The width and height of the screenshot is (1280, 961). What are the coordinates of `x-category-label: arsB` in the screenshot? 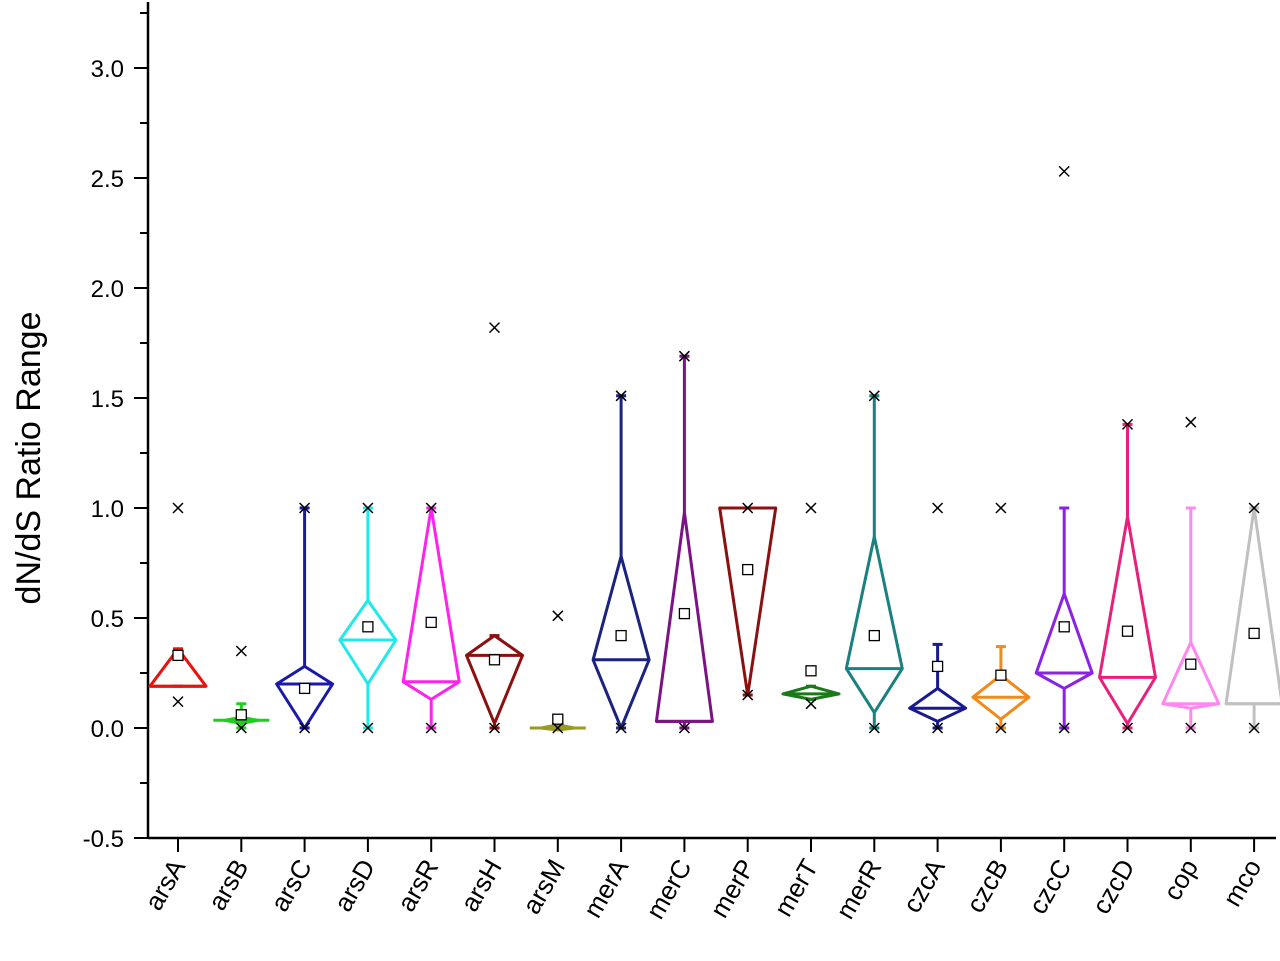 It's located at (228, 884).